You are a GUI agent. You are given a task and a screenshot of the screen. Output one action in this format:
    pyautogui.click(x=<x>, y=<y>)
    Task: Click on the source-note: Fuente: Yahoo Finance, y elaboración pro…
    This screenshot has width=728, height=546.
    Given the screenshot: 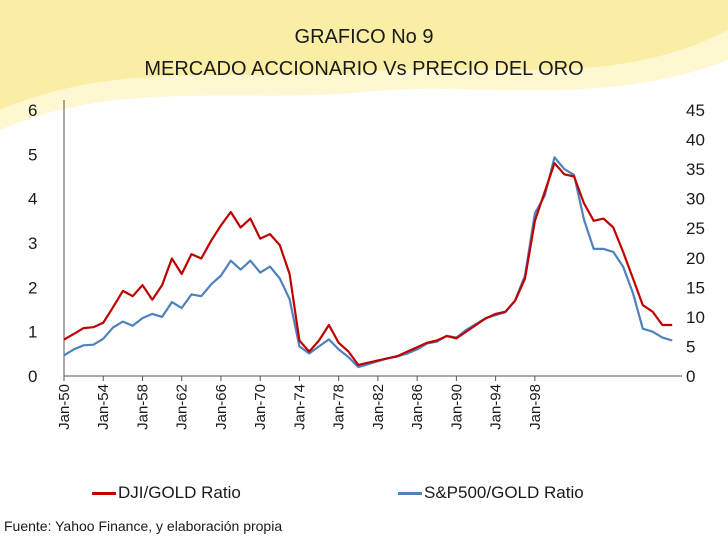 What is the action you would take?
    pyautogui.click(x=143, y=526)
    